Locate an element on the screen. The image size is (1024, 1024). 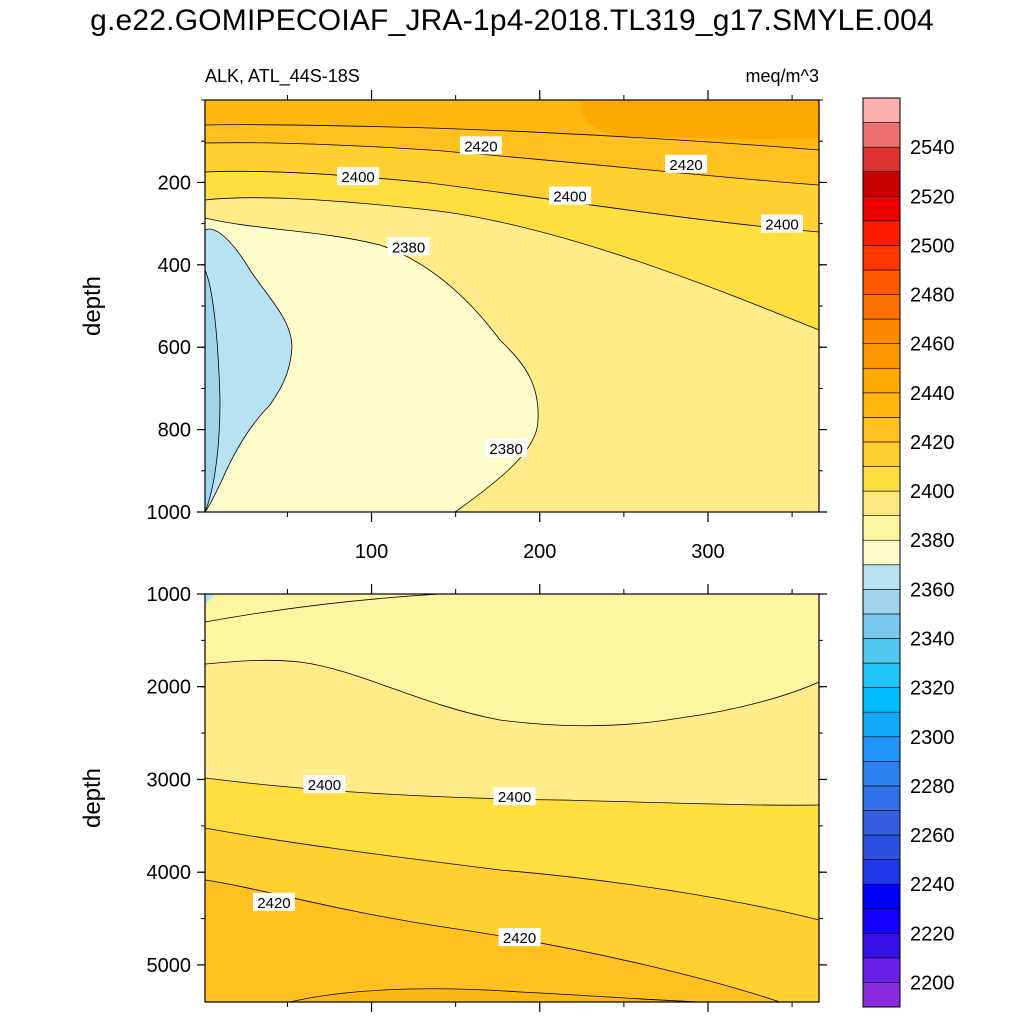
colorbar-tick-label: 2380 is located at coordinates (932, 541).